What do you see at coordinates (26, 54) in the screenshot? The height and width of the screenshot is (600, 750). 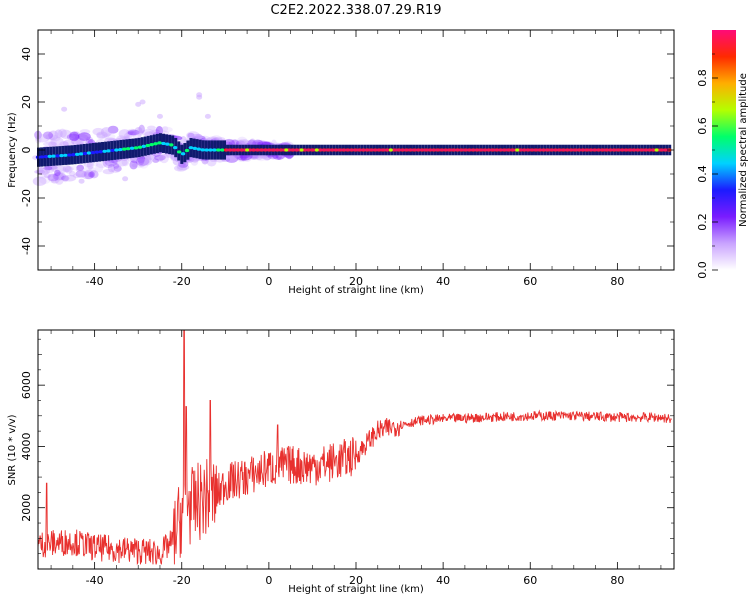 I see `spectrogram-y-tick-label: 40` at bounding box center [26, 54].